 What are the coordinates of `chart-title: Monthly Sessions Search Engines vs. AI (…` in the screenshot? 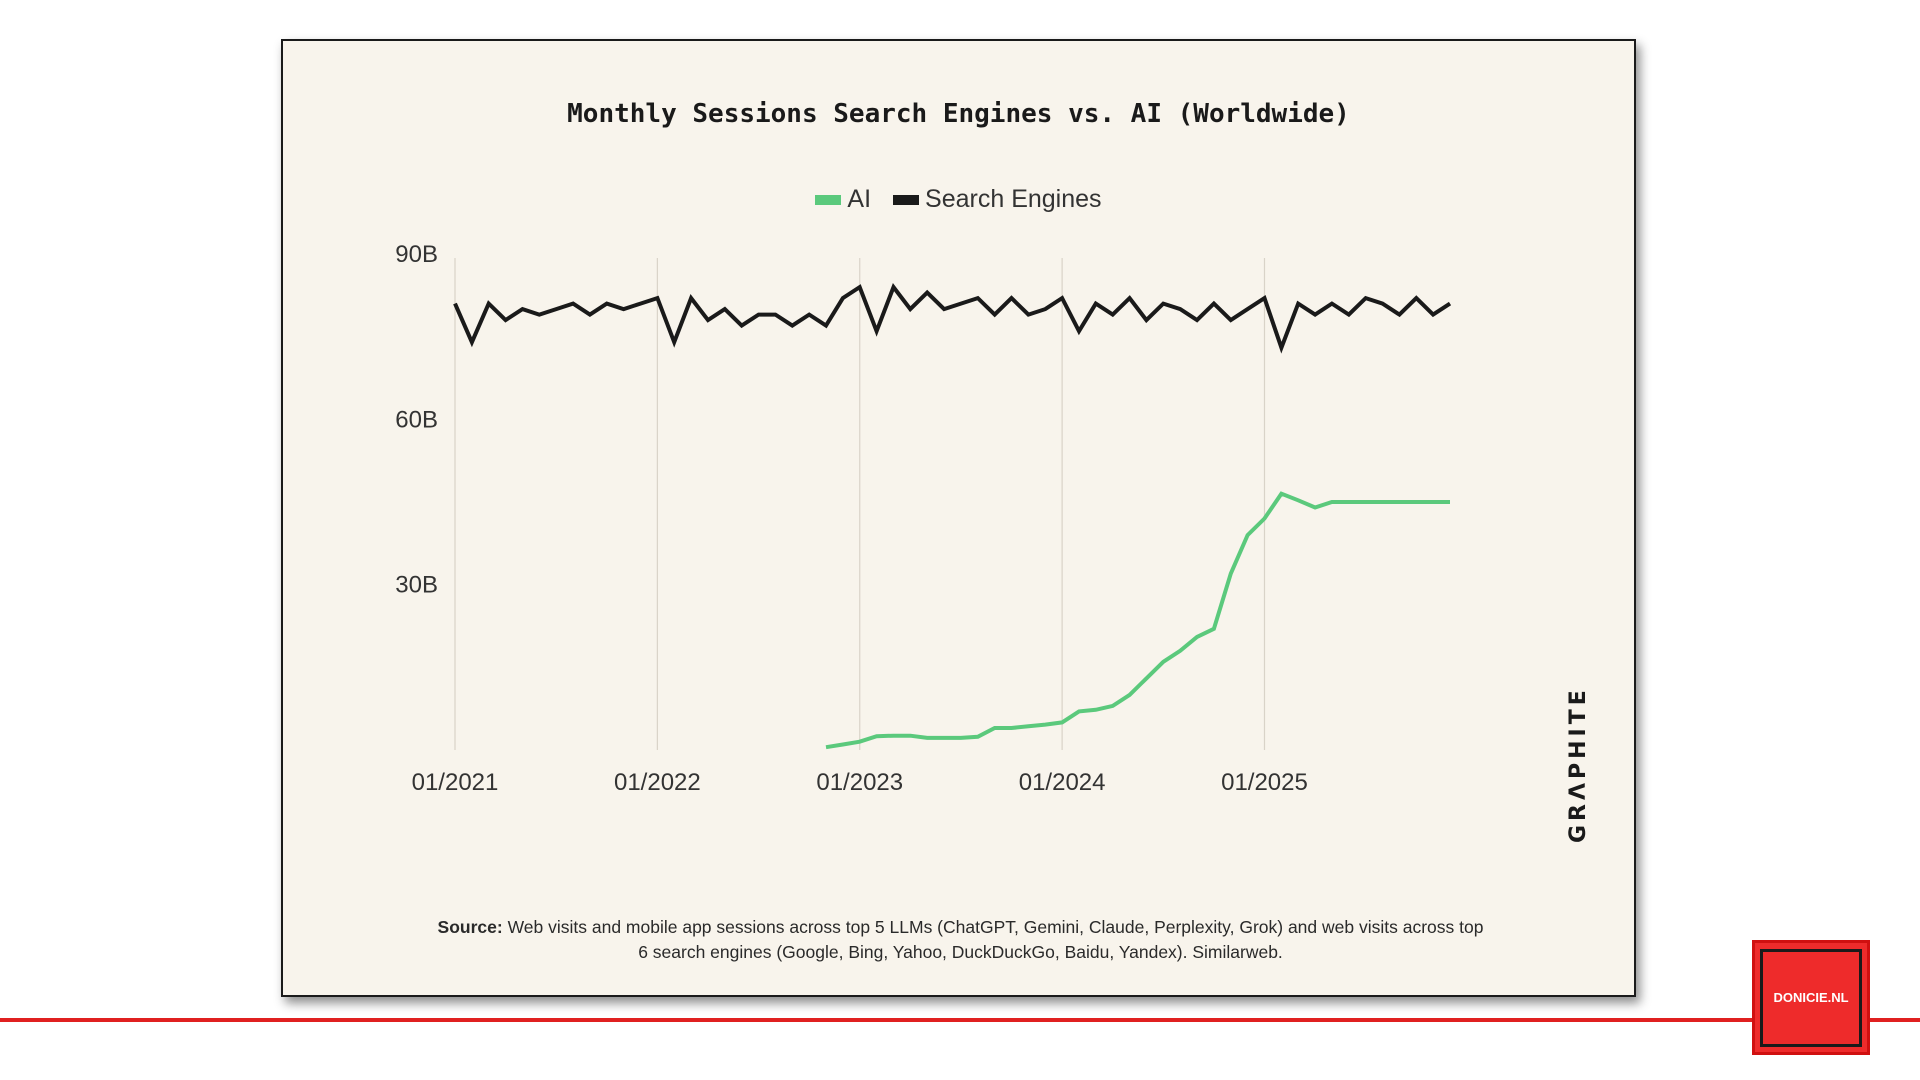 It's located at (958, 114).